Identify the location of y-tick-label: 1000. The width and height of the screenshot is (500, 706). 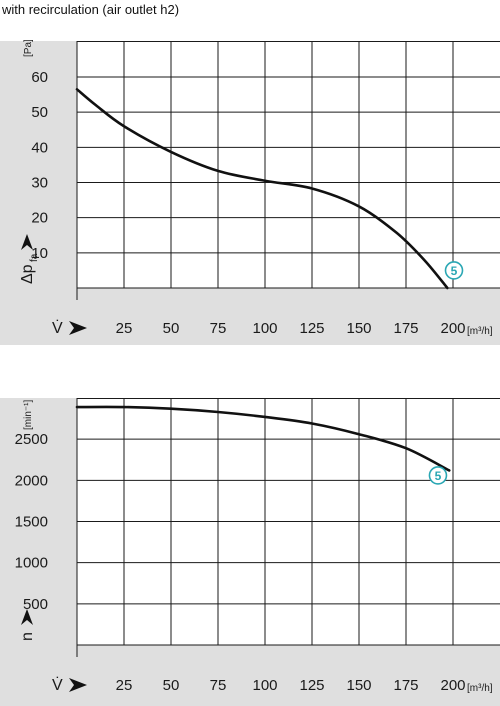
(31, 563).